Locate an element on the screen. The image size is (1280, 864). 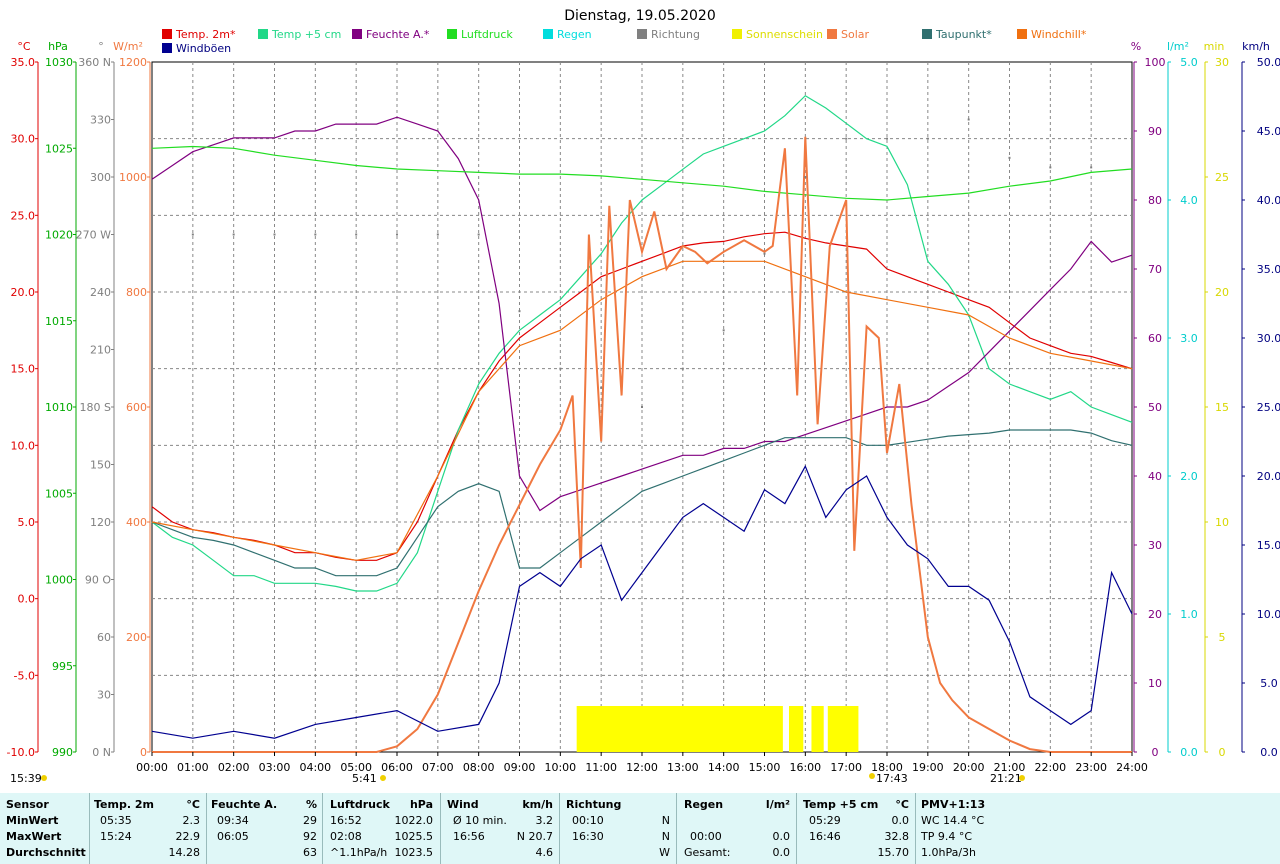
x-tick-label: 06:00 is located at coordinates (397, 767).